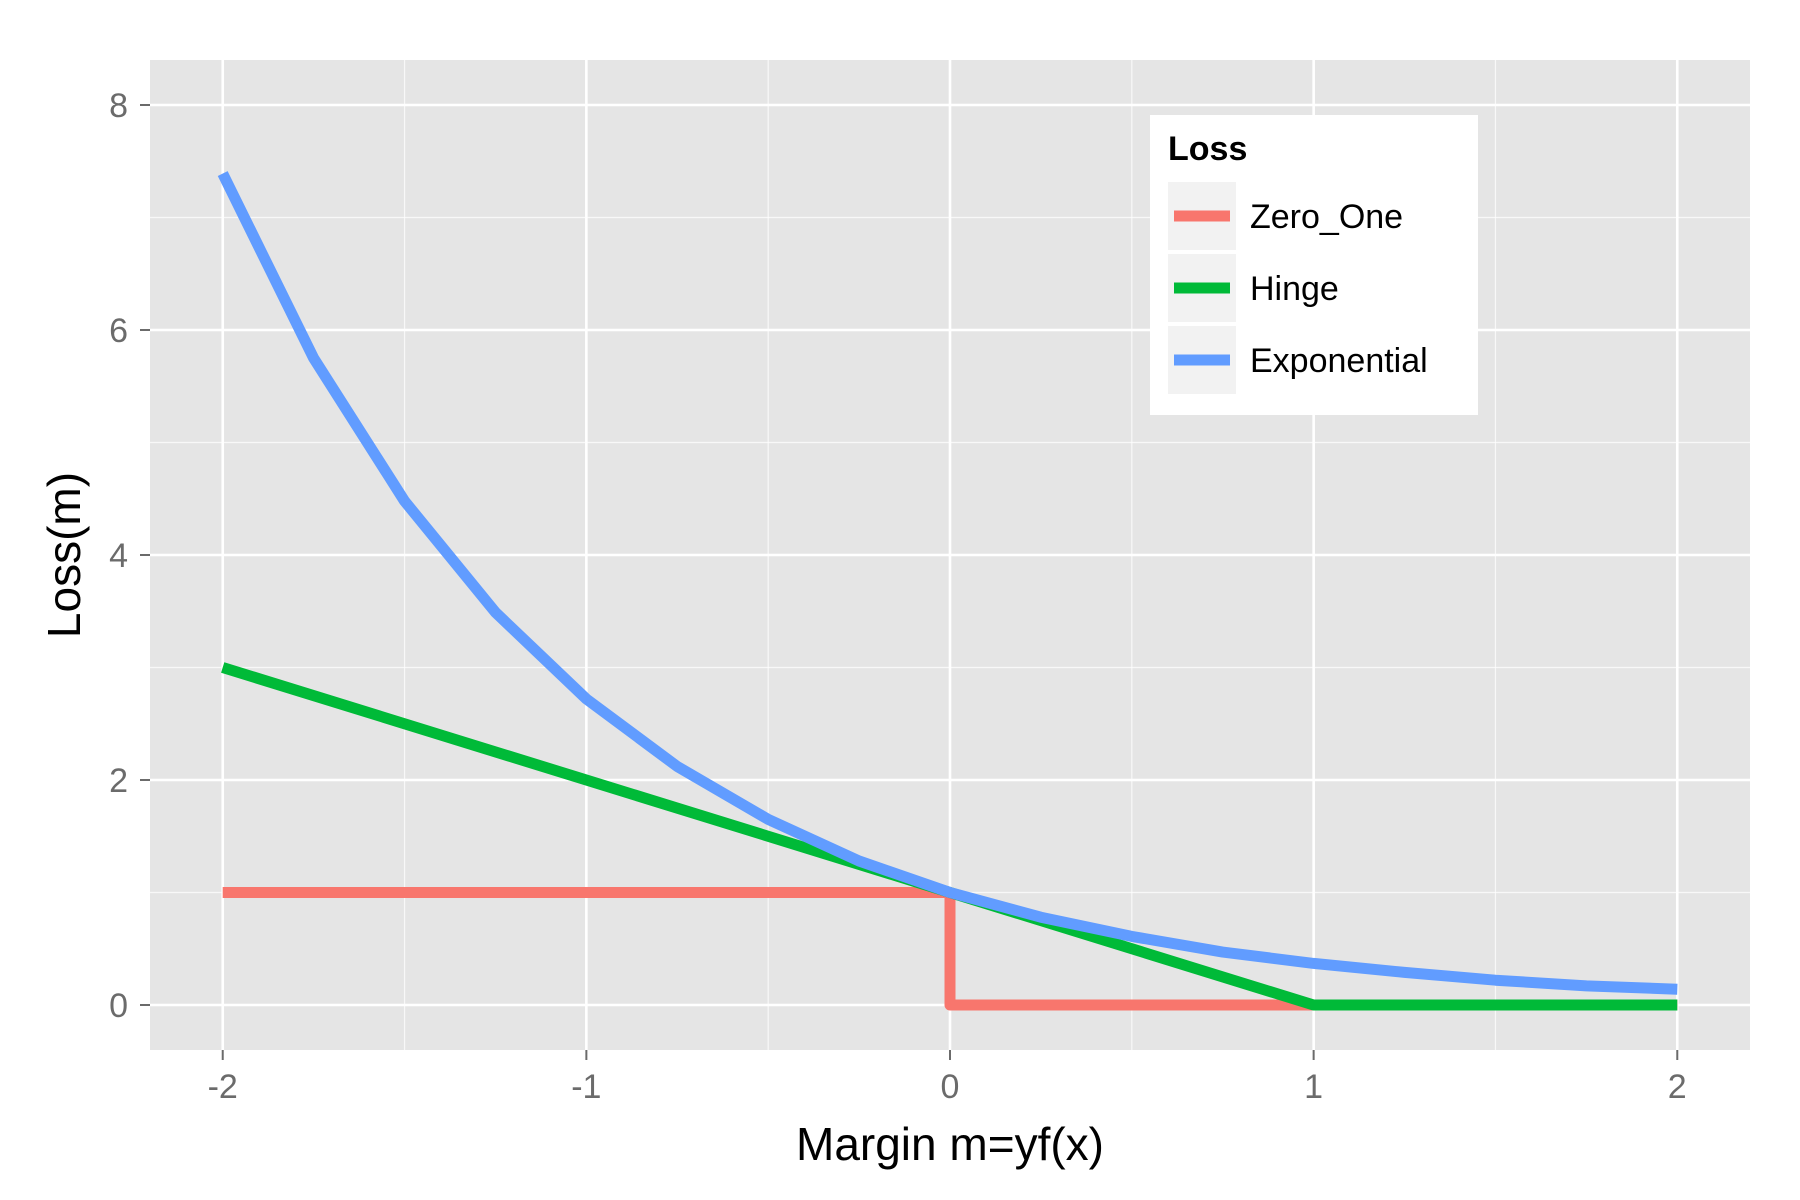 The width and height of the screenshot is (1800, 1200). I want to click on x-tick-label: -2, so click(223, 1087).